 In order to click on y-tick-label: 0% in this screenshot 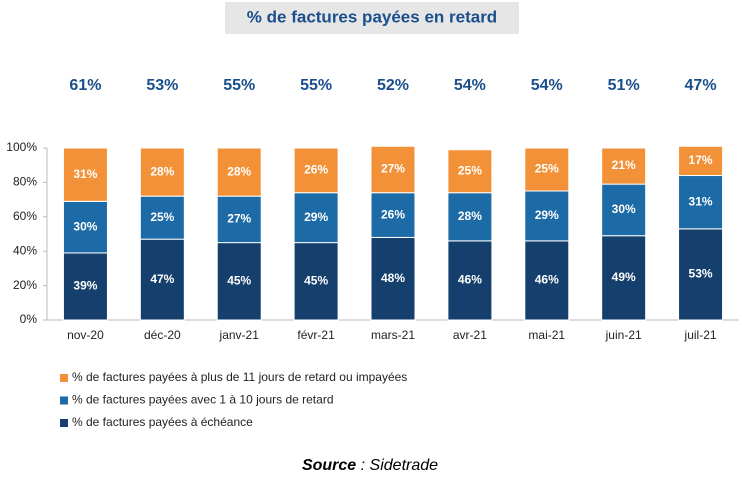, I will do `click(29, 319)`.